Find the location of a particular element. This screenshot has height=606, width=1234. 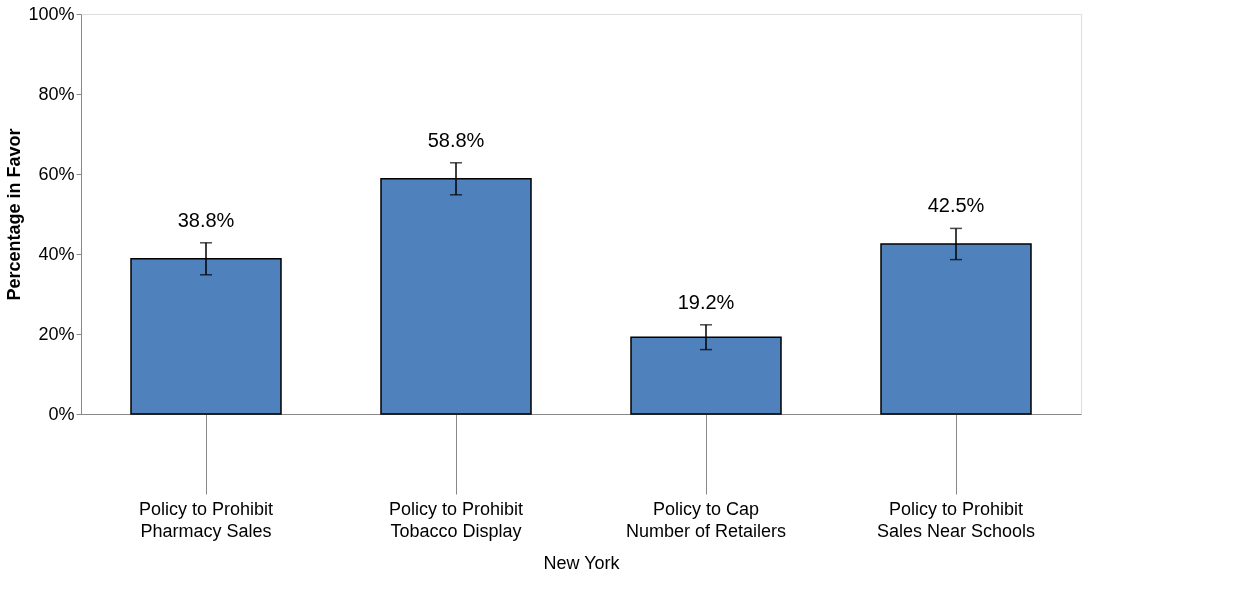

y-tick-label: 80% is located at coordinates (56, 93).